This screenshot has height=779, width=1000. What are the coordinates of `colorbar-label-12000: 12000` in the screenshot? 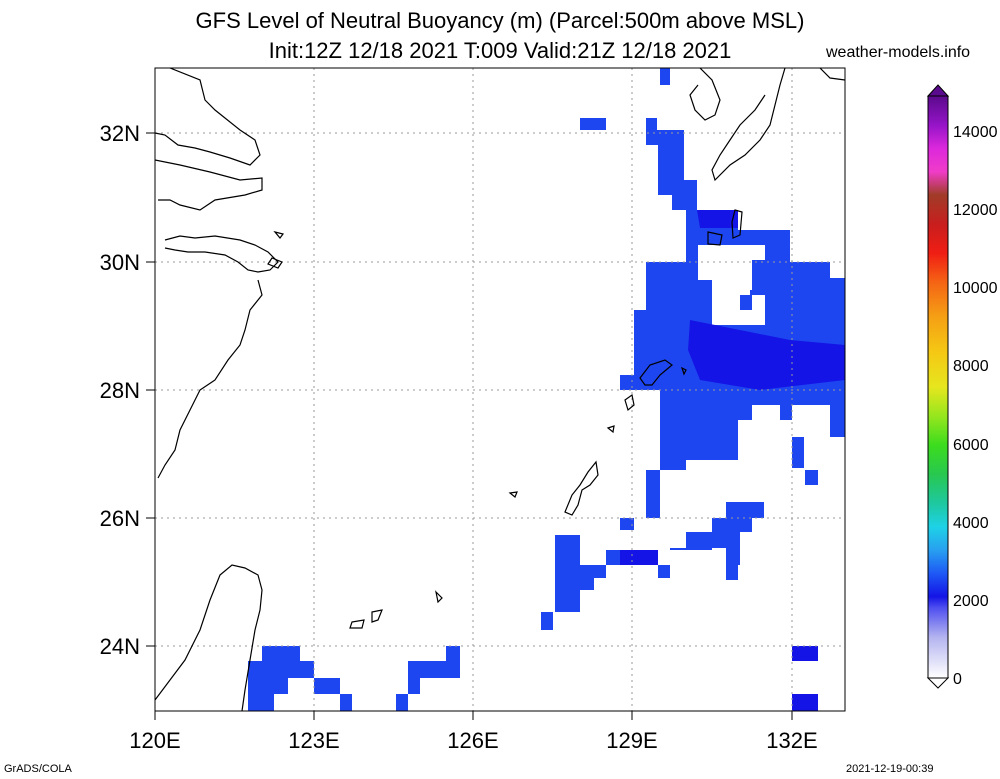 It's located at (975, 210).